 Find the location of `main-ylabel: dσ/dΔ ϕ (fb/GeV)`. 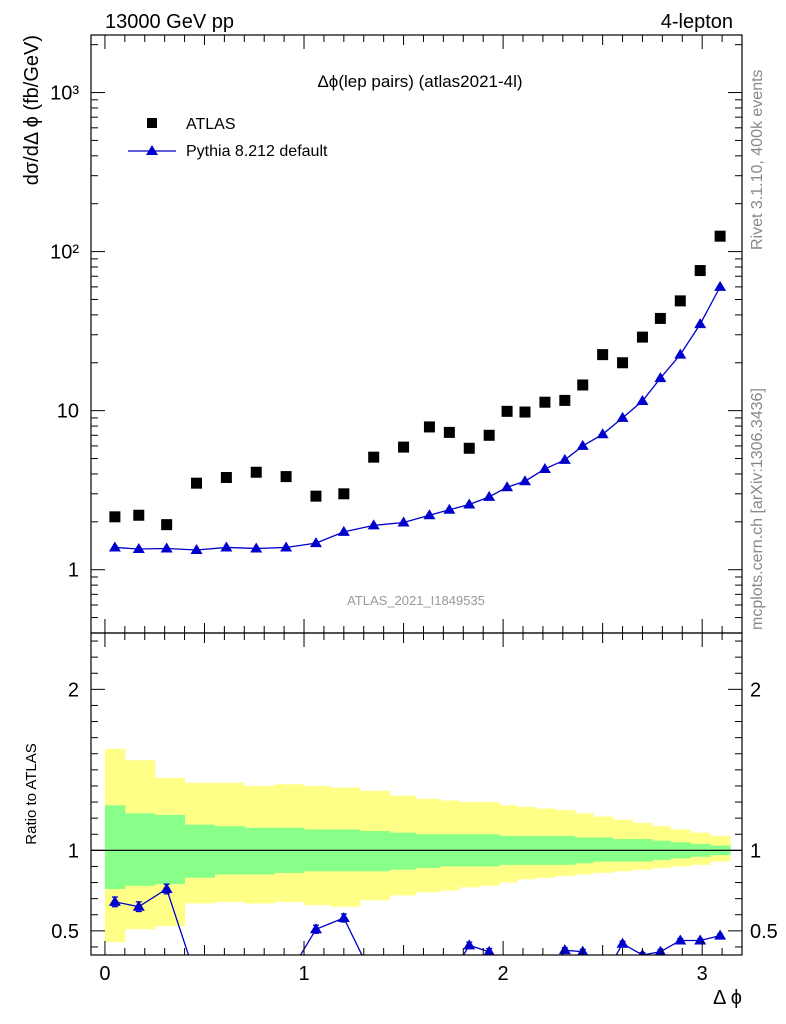

main-ylabel: dσ/dΔ ϕ (fb/GeV) is located at coordinates (32, 110).